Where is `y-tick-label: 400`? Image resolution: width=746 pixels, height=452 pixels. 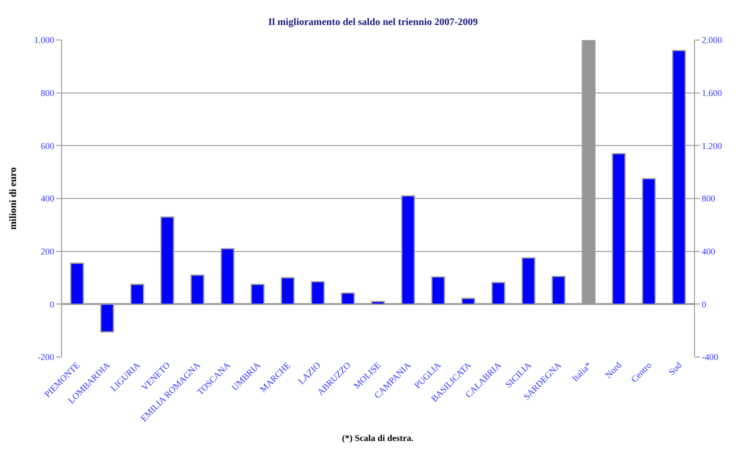 y-tick-label: 400 is located at coordinates (47, 199).